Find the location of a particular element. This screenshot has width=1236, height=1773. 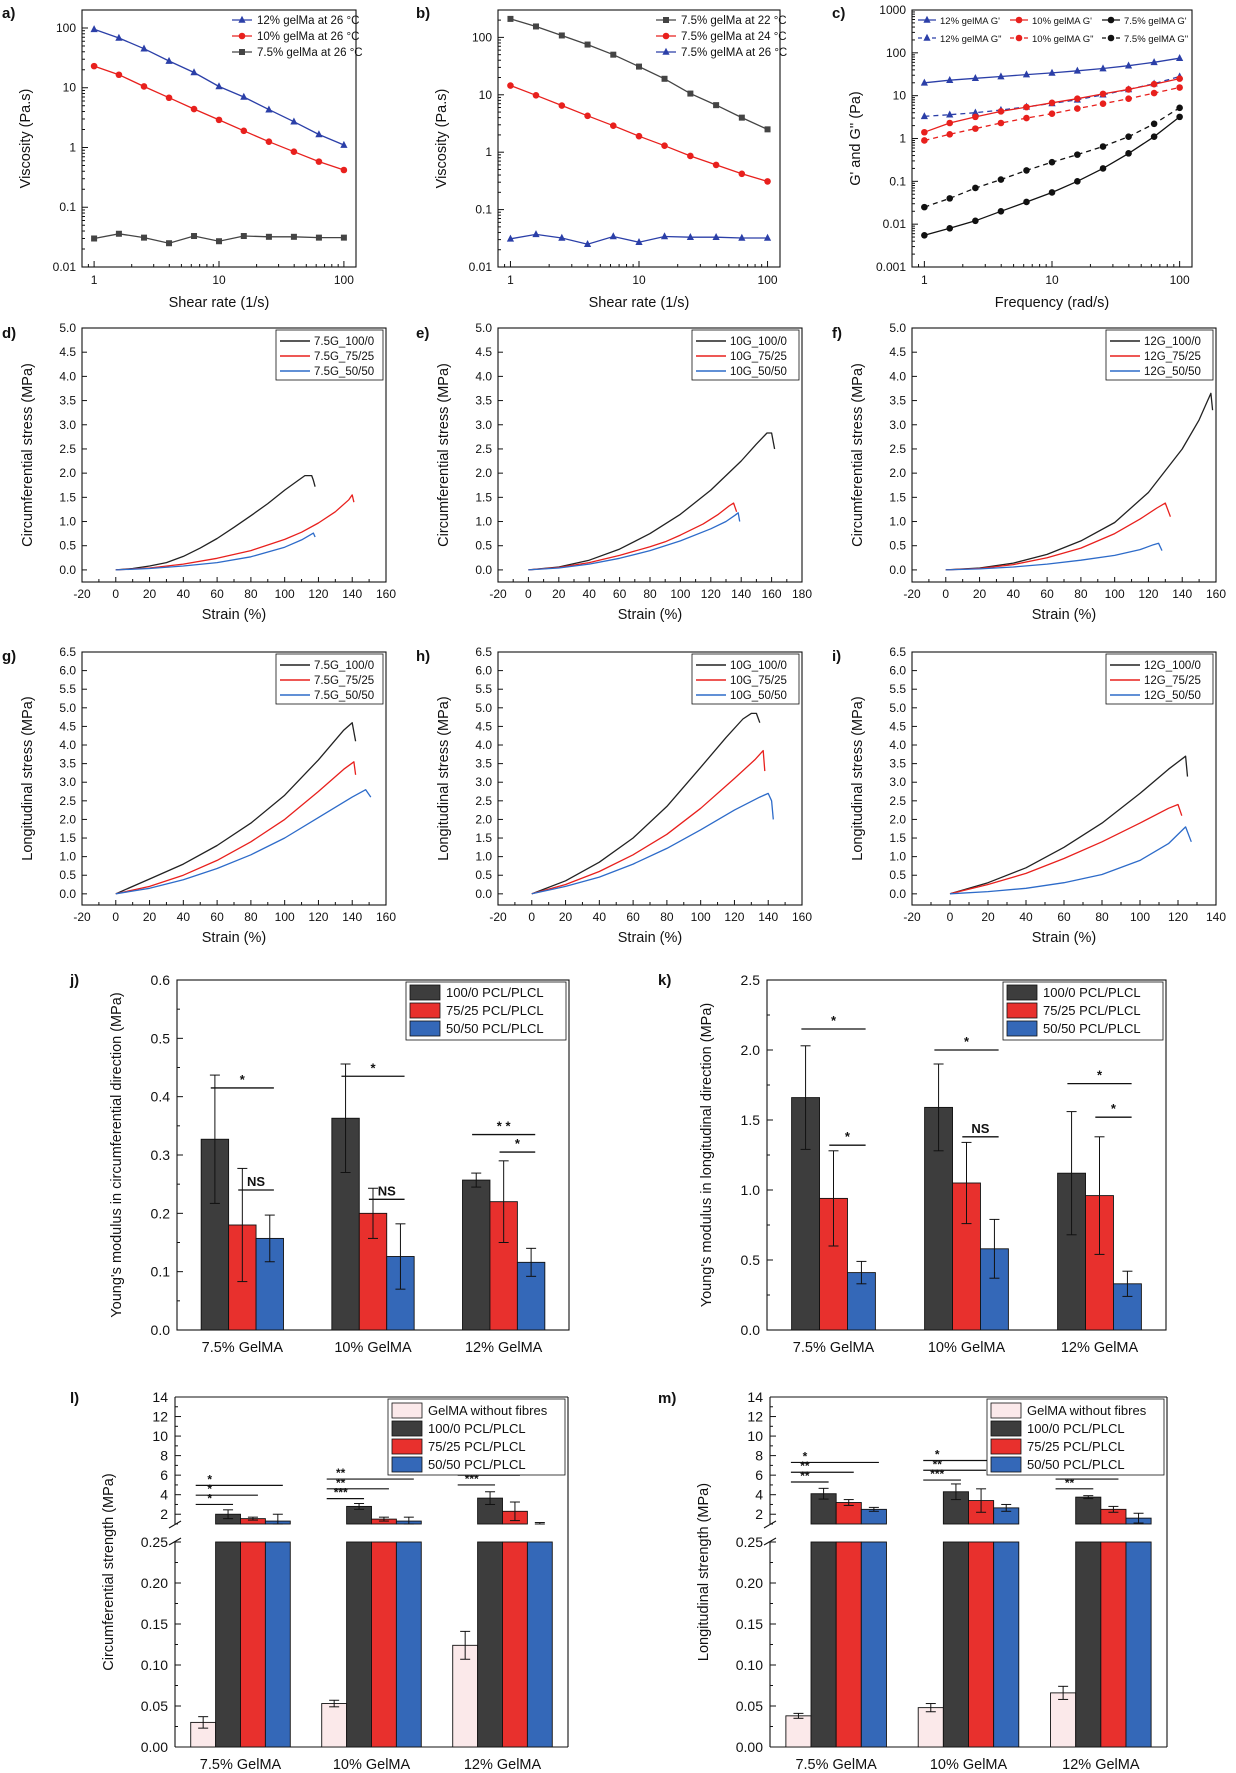

x-tick-label: -20 is located at coordinates (912, 594).